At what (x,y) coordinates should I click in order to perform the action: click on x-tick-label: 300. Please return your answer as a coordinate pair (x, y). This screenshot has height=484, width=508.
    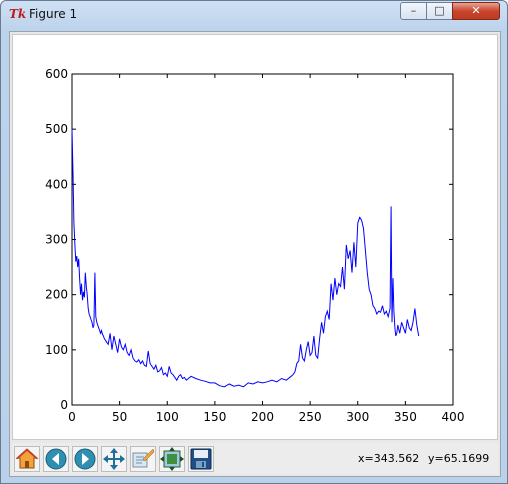
    Looking at the image, I should click on (357, 417).